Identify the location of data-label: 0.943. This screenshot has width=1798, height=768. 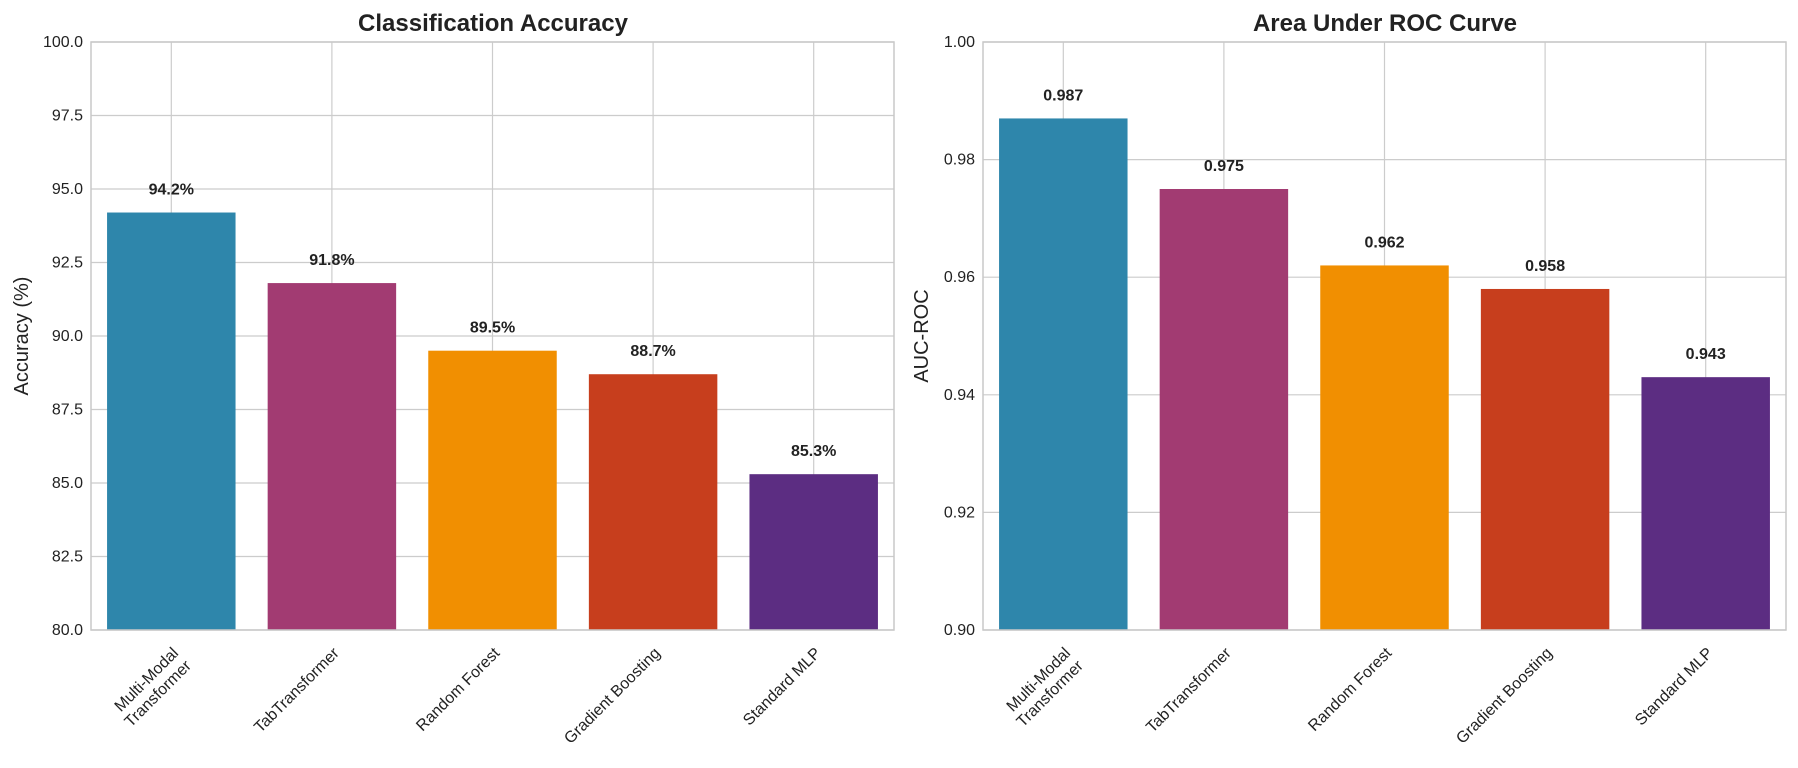
(1706, 354).